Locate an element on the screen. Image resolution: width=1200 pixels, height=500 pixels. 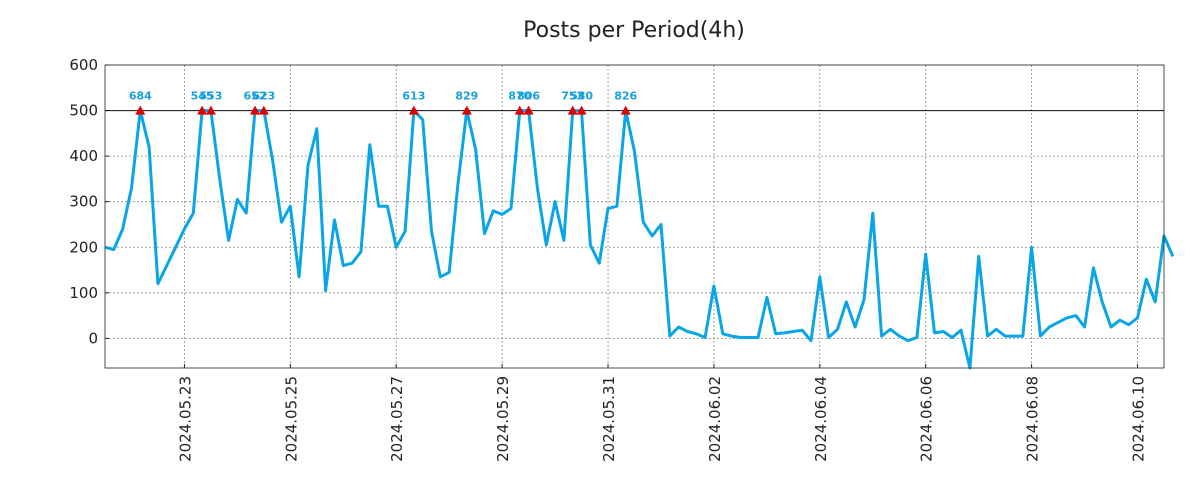
y-tick-label: 200 is located at coordinates (83, 247).